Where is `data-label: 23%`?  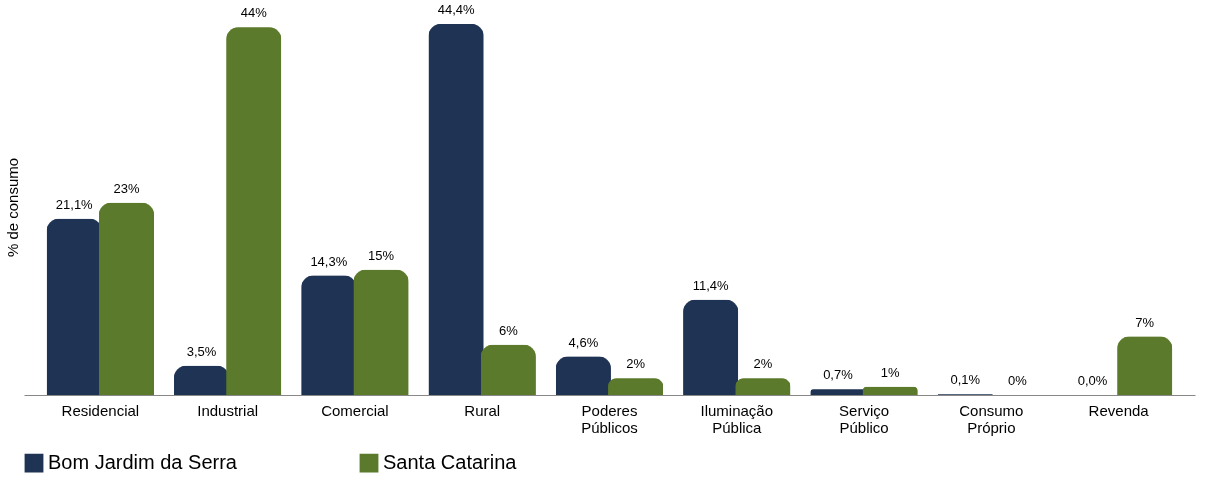
data-label: 23% is located at coordinates (126, 188).